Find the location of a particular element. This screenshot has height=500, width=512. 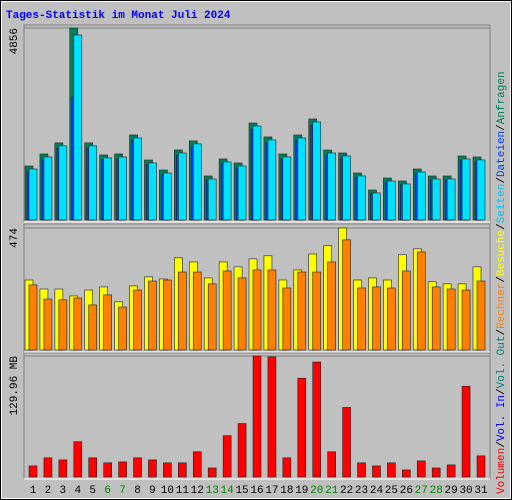

x-tick-label: 28 is located at coordinates (436, 491).